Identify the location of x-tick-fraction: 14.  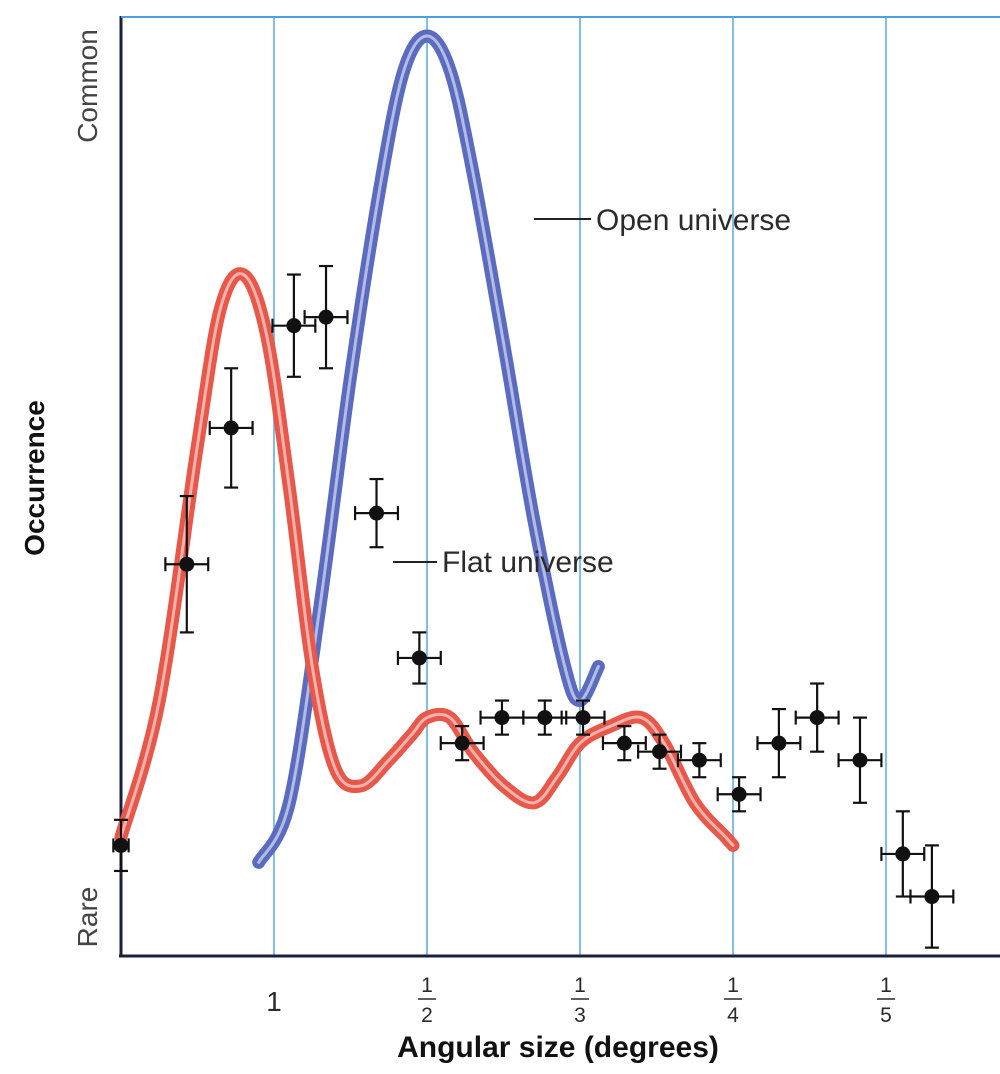
(733, 1000).